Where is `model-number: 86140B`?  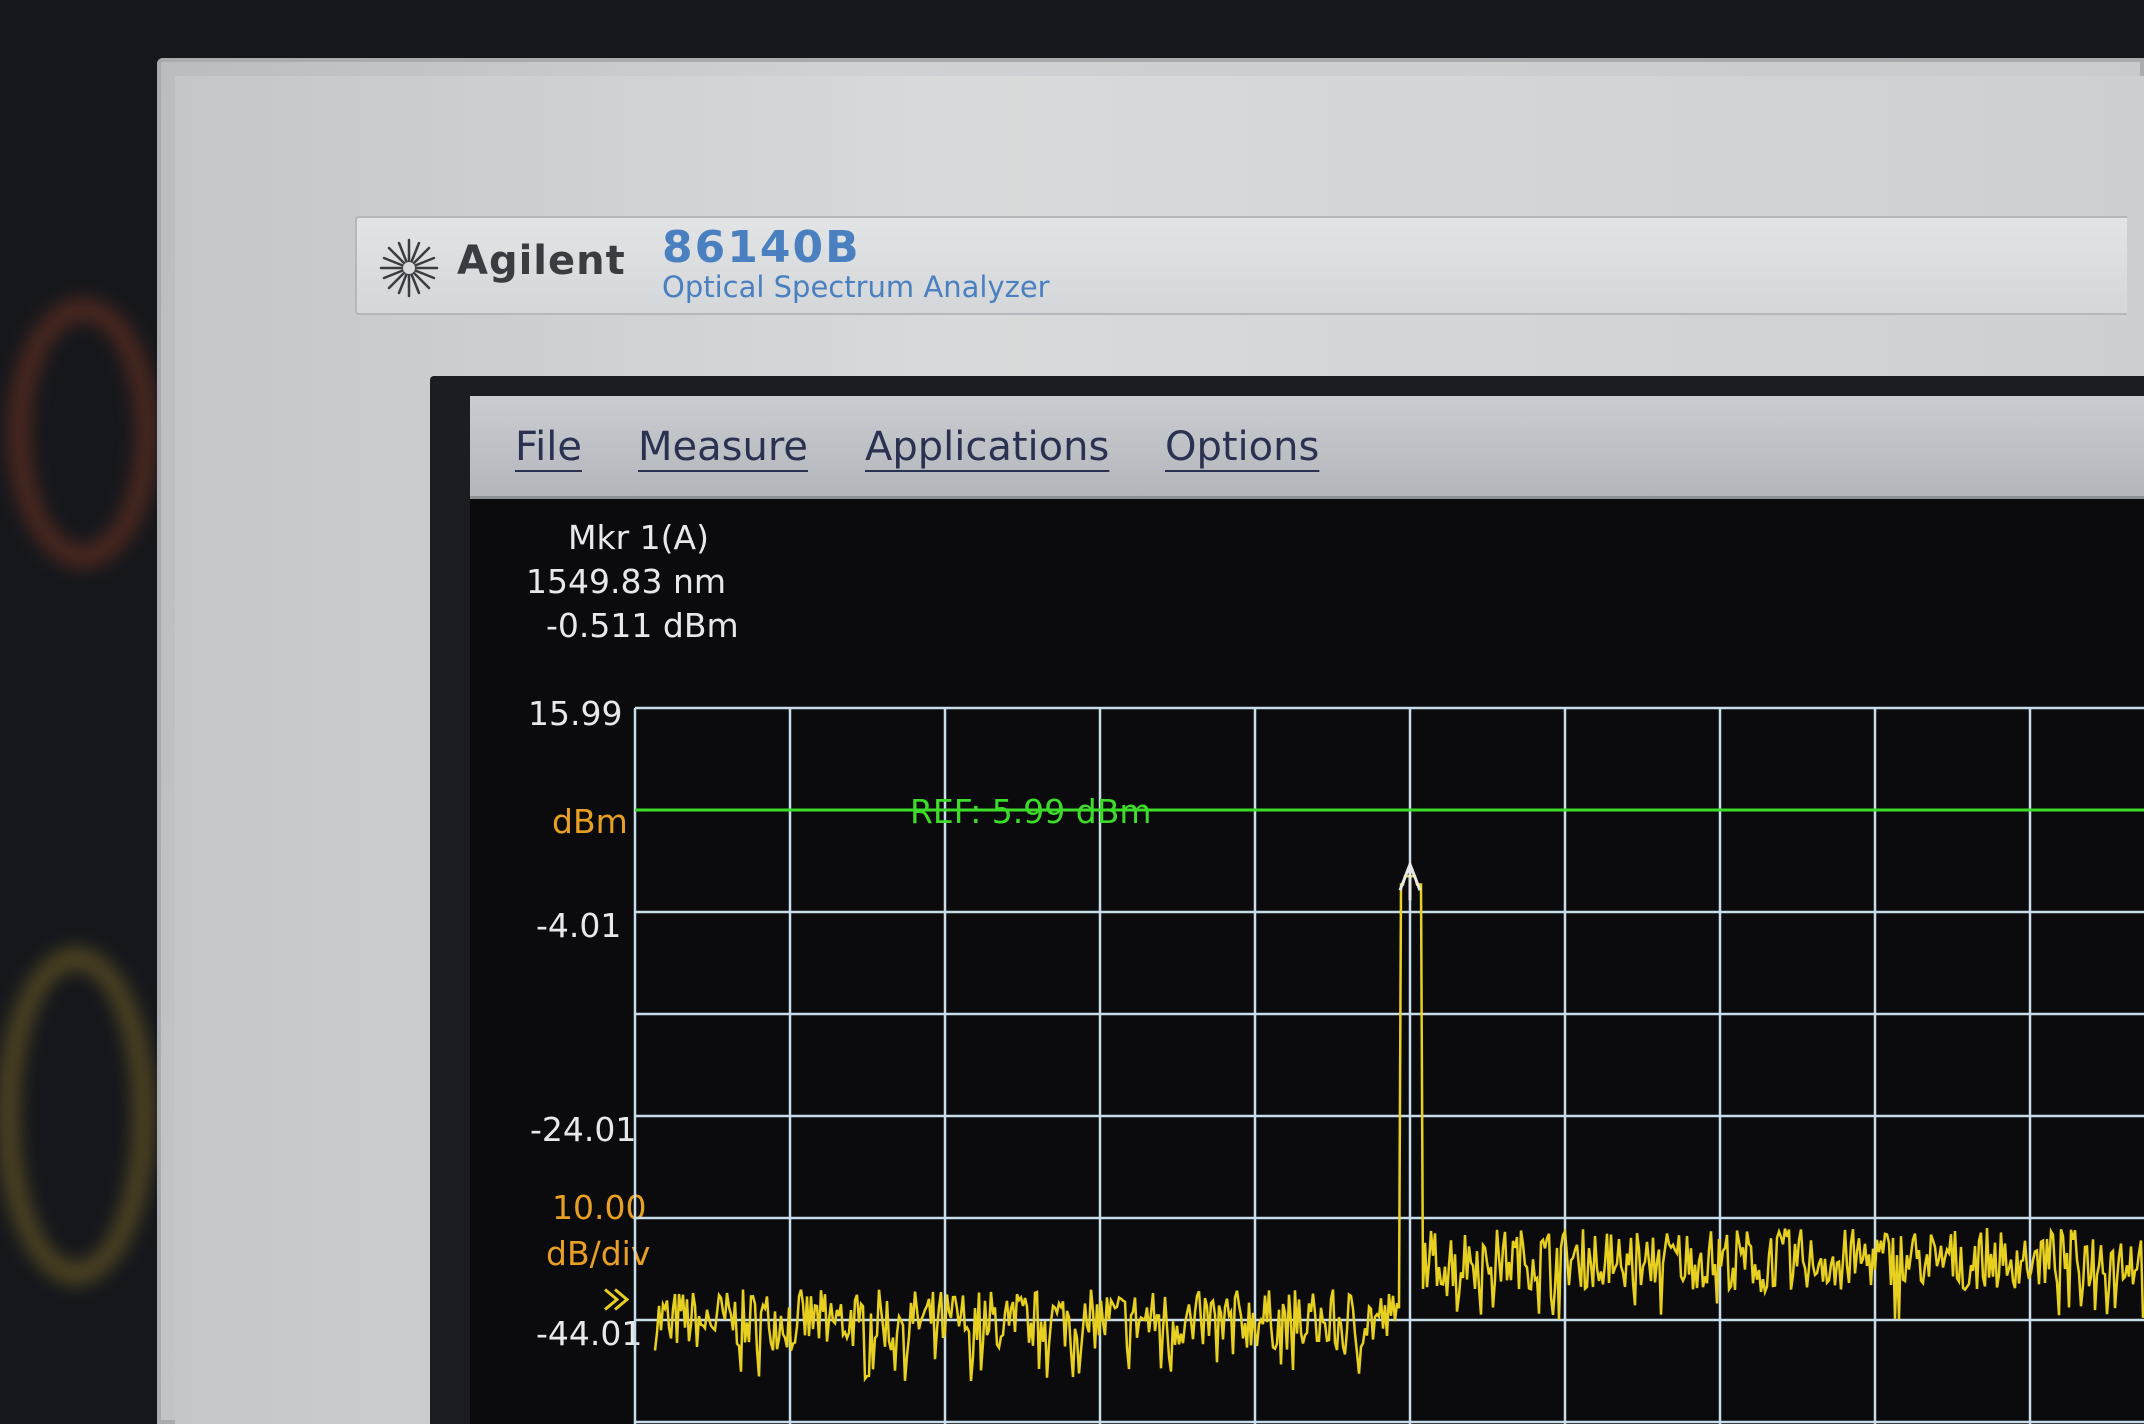 model-number: 86140B is located at coordinates (761, 247).